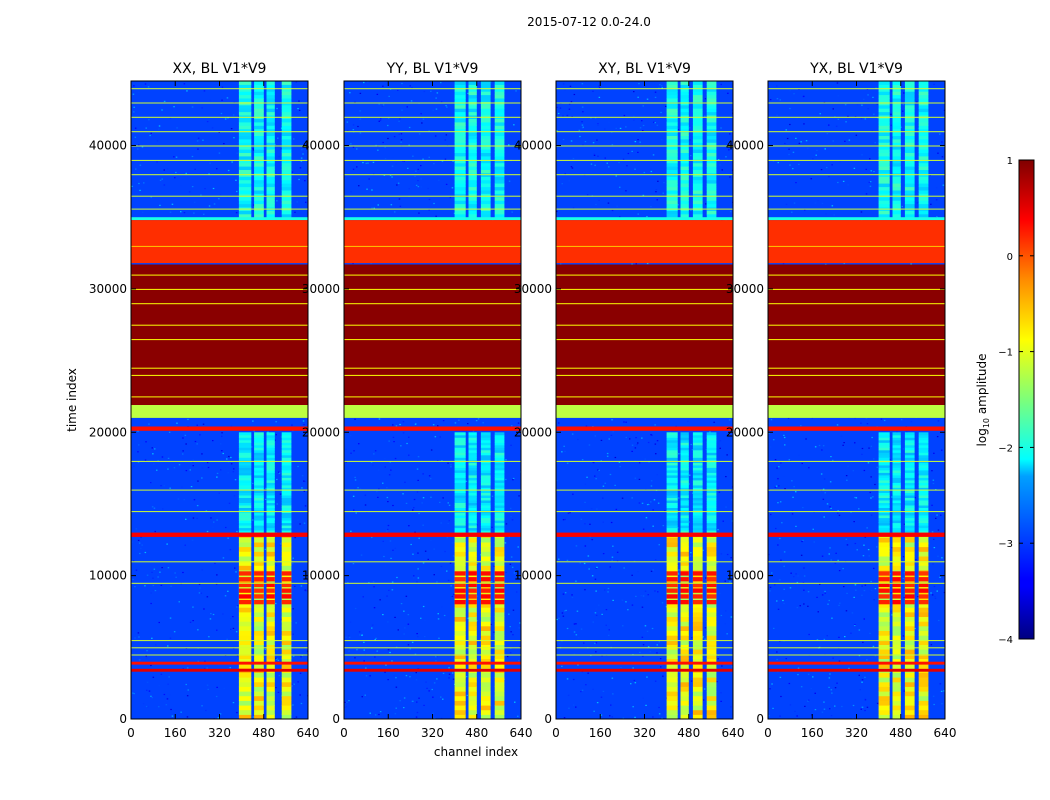  What do you see at coordinates (644, 289) in the screenshot?
I see `flag-stripe` at bounding box center [644, 289].